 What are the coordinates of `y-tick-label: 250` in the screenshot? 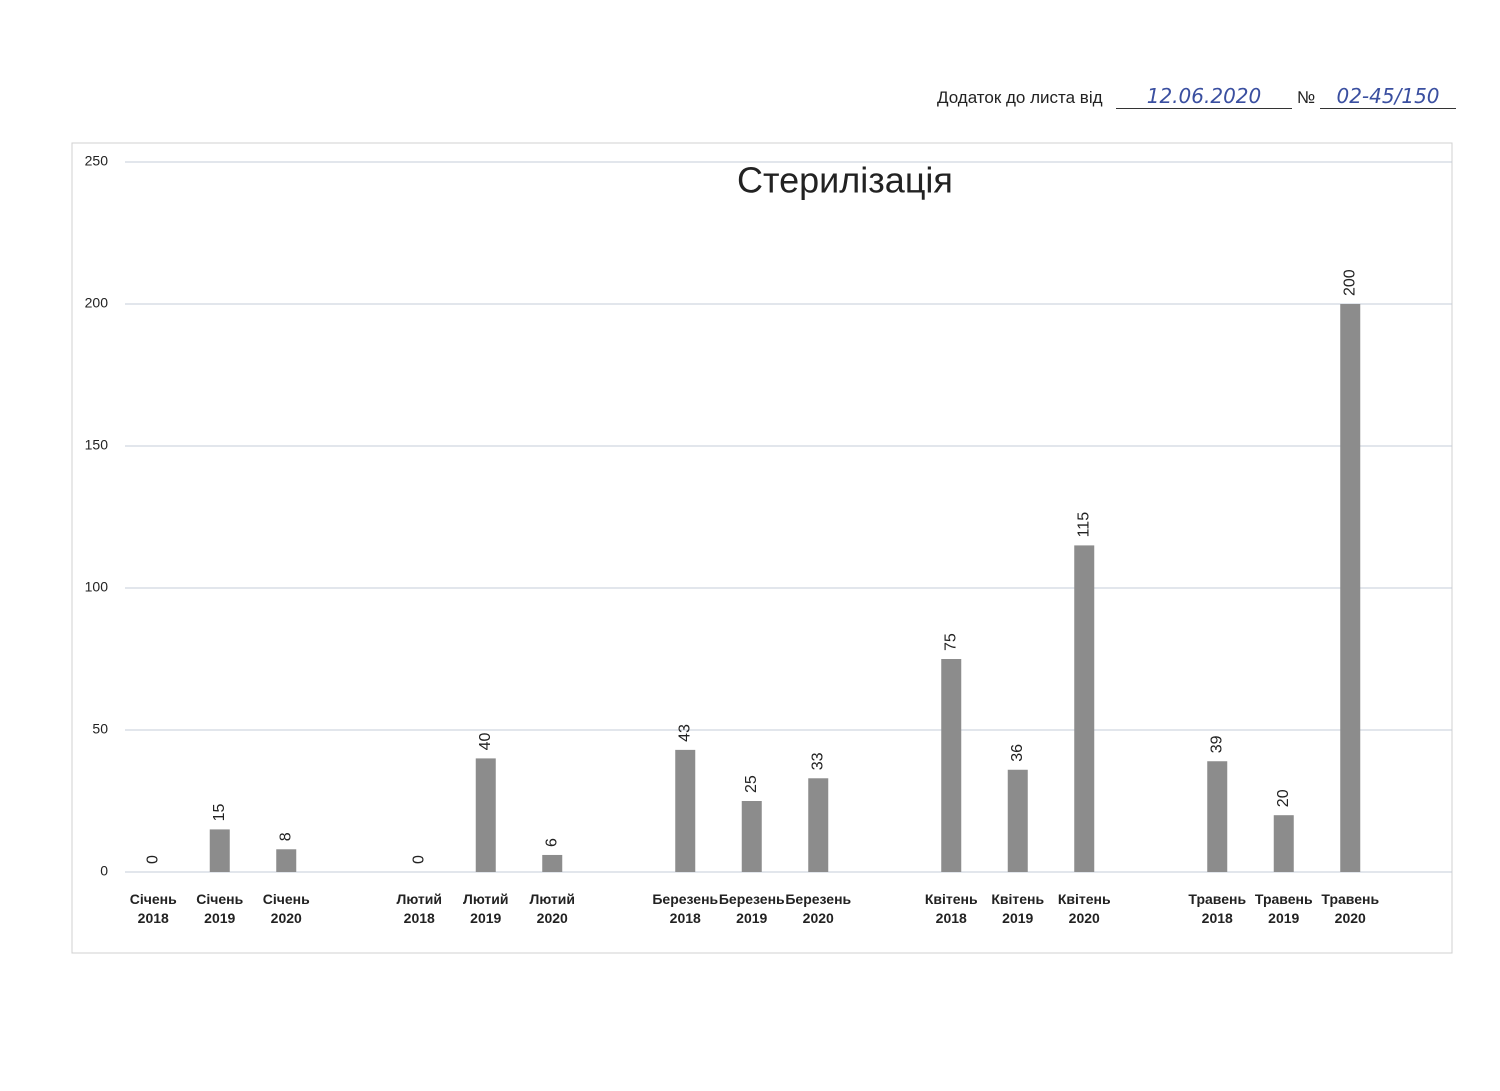 It's located at (97, 161).